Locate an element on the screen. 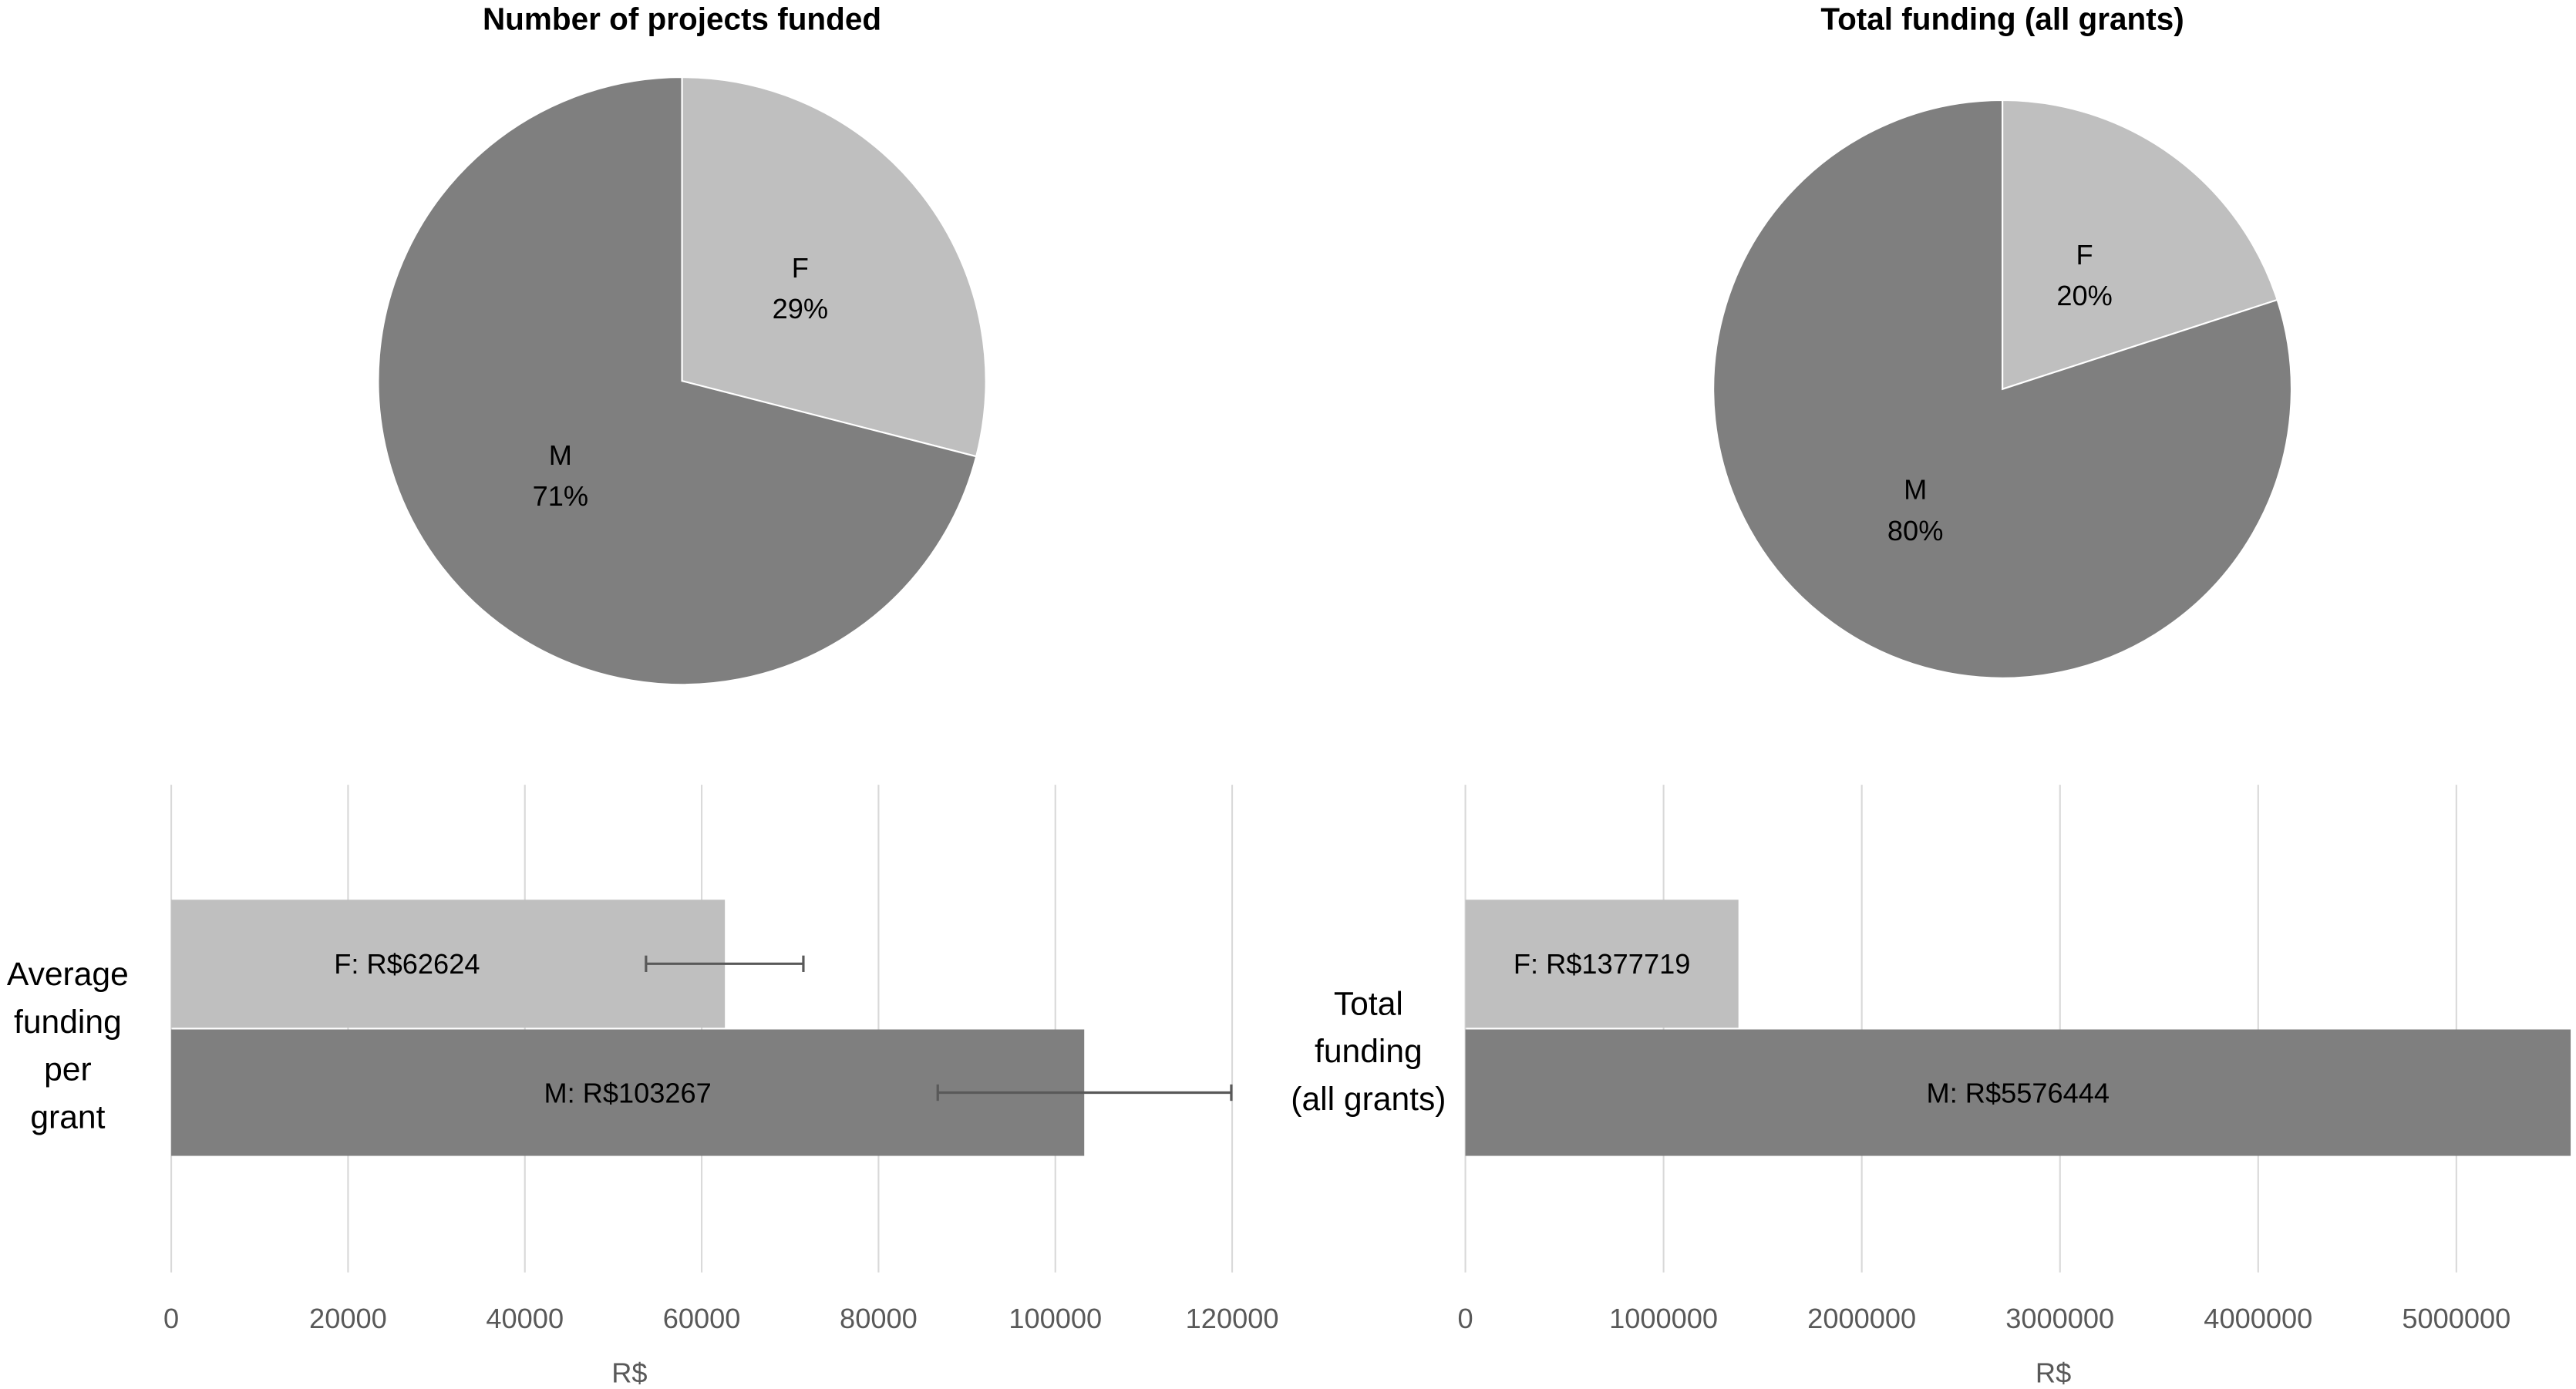 The width and height of the screenshot is (2576, 1389). x-tick-label: 40000 is located at coordinates (525, 1318).